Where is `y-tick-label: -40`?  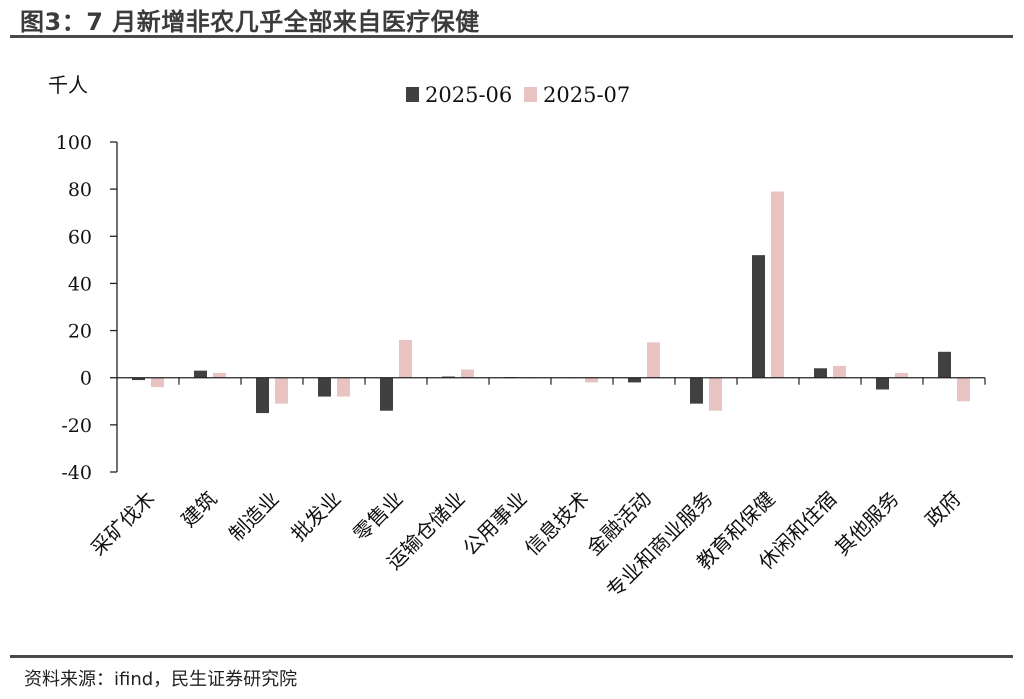
y-tick-label: -40 is located at coordinates (76, 473).